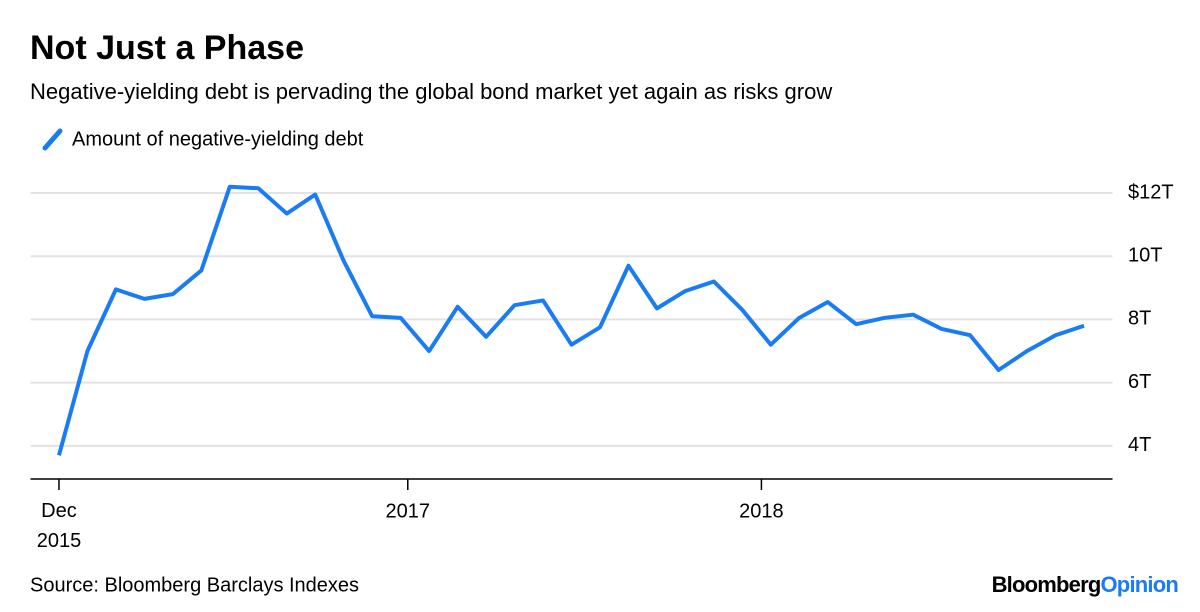 This screenshot has width=1200, height=612. What do you see at coordinates (1139, 445) in the screenshot?
I see `y-tick-label: 4T` at bounding box center [1139, 445].